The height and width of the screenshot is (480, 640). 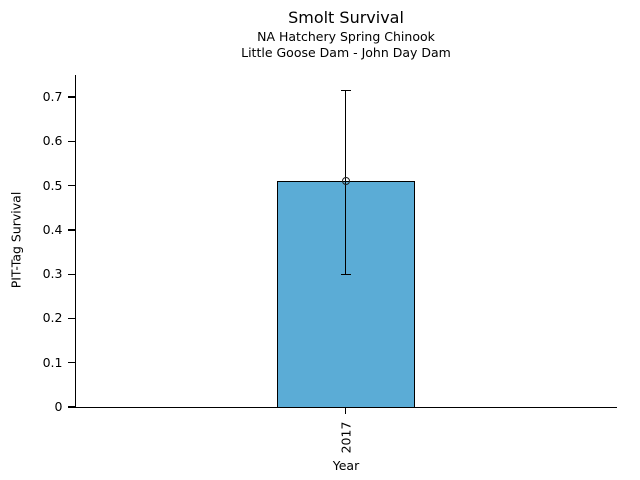 I want to click on chart-title: Smolt Survival, so click(x=346, y=17).